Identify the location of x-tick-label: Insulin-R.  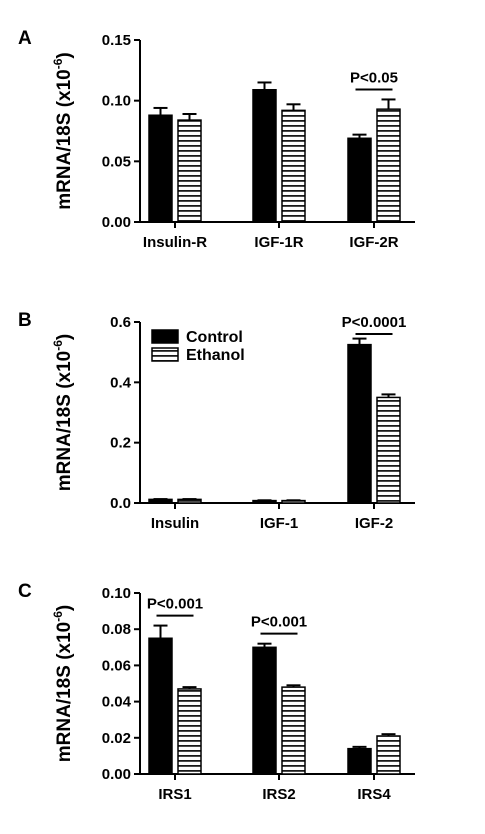
(175, 242).